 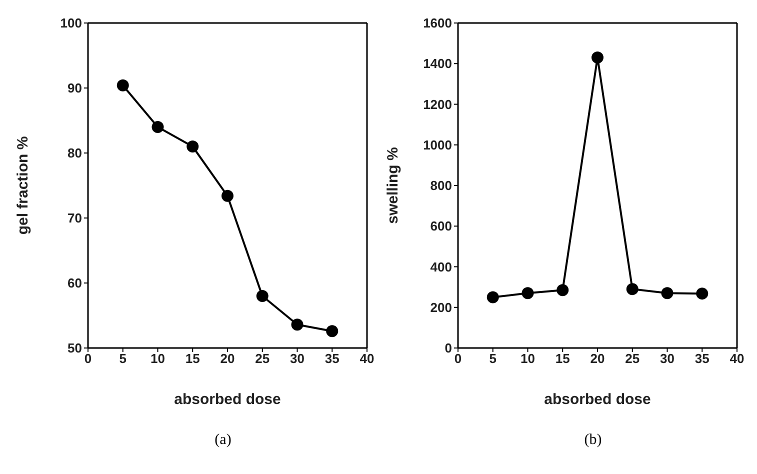 What do you see at coordinates (75, 283) in the screenshot?
I see `y-tick-label: 60` at bounding box center [75, 283].